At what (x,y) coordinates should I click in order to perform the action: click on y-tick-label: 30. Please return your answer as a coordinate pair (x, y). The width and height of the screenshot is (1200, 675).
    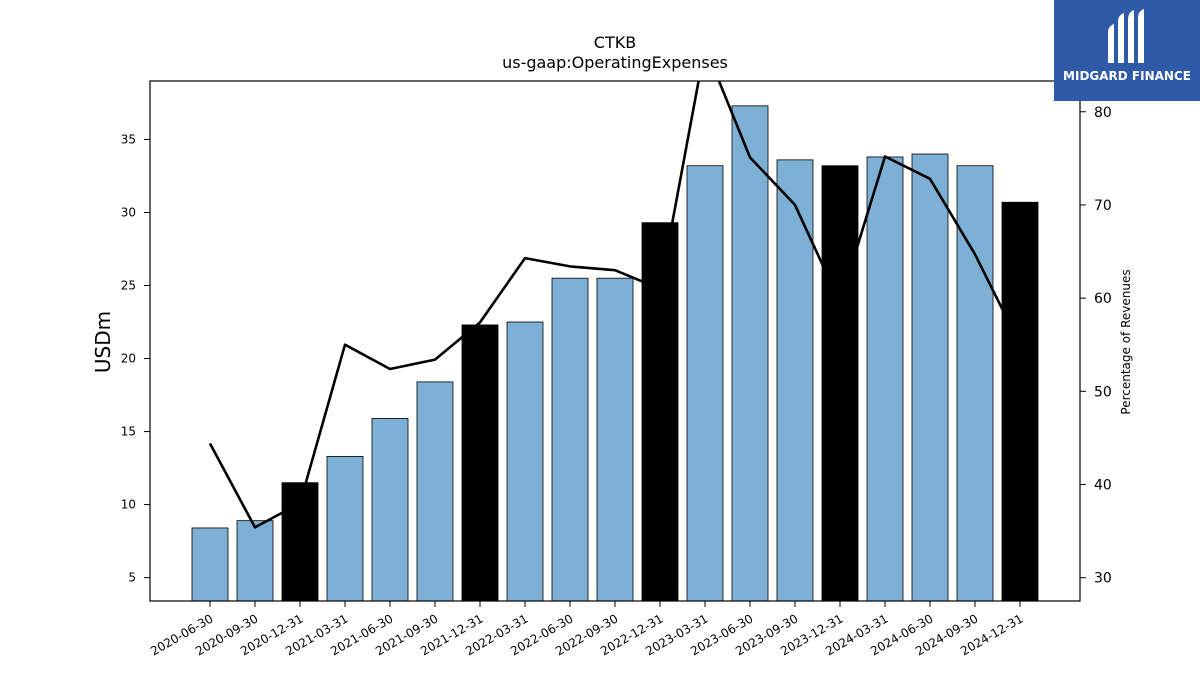
    Looking at the image, I should click on (128, 212).